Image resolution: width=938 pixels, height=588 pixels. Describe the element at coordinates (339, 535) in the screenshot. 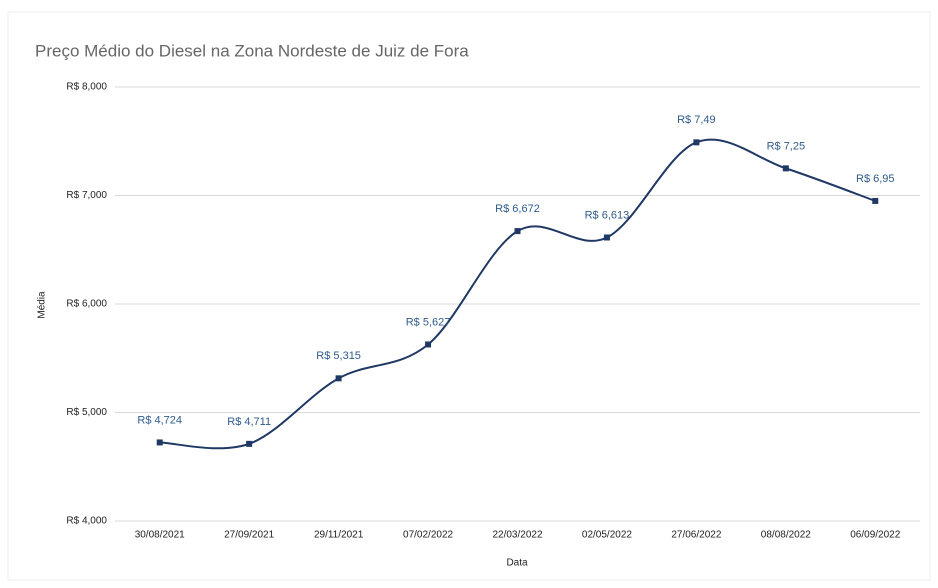

I see `x-tick-label: 29/11/2021` at that location.